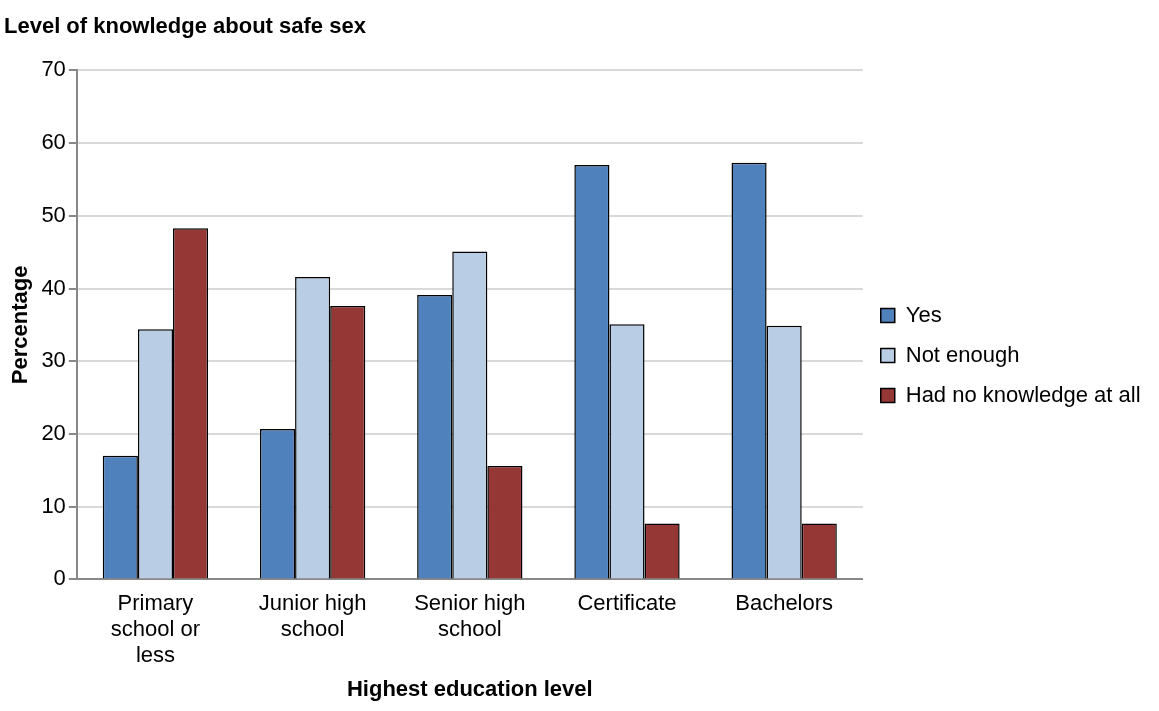 Image resolution: width=1159 pixels, height=711 pixels. What do you see at coordinates (962, 354) in the screenshot?
I see `legend-label: Not enough` at bounding box center [962, 354].